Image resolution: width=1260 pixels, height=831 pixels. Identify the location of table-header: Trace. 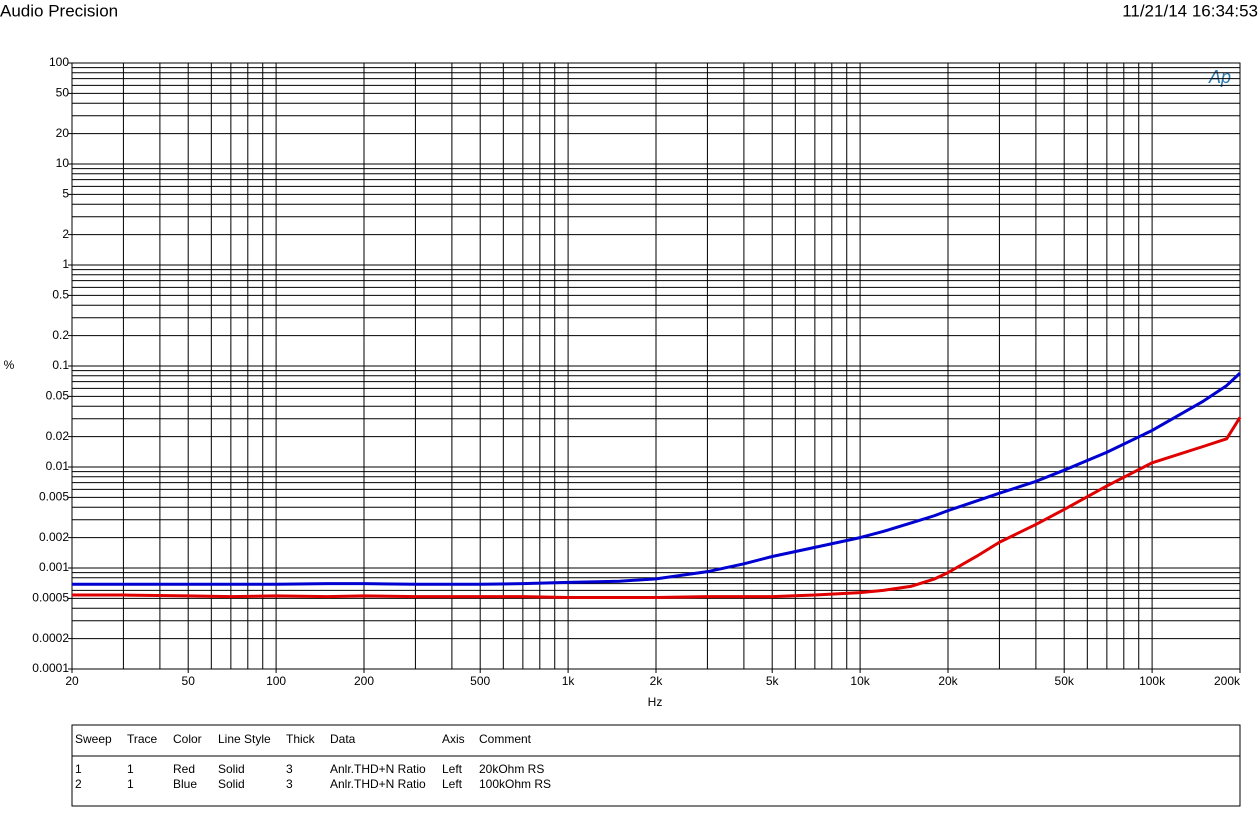
(142, 739).